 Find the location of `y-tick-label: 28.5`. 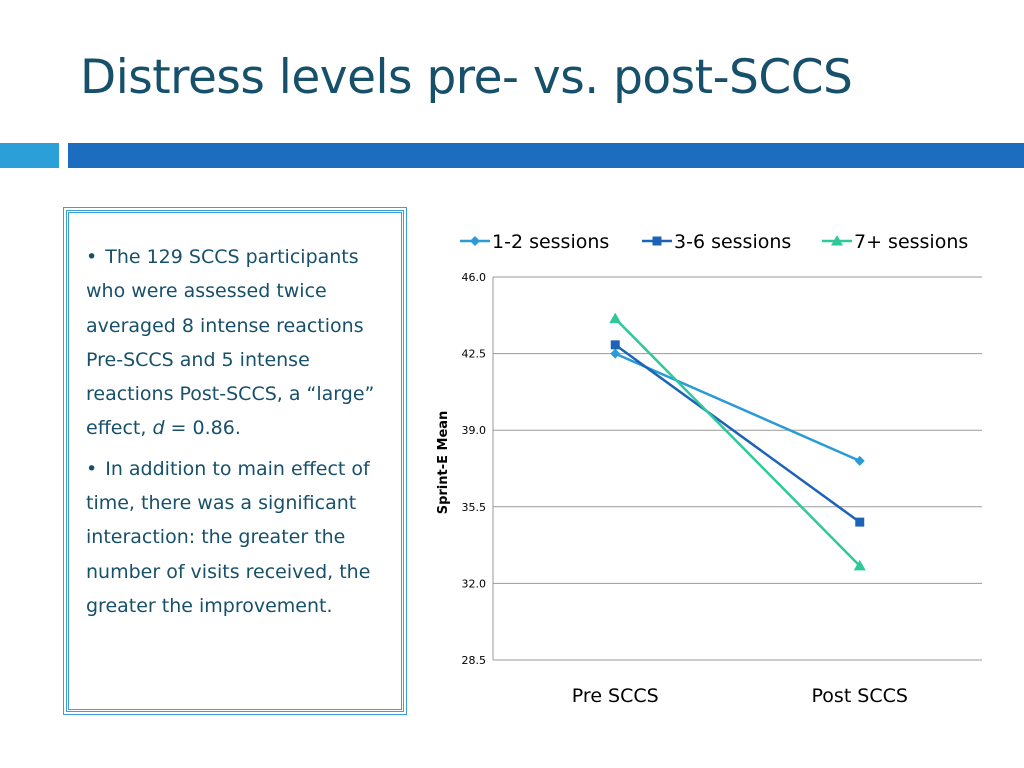

y-tick-label: 28.5 is located at coordinates (474, 660).